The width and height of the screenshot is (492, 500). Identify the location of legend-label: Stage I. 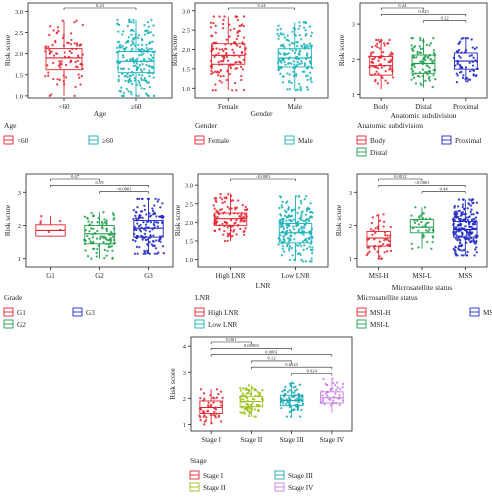
(213, 476).